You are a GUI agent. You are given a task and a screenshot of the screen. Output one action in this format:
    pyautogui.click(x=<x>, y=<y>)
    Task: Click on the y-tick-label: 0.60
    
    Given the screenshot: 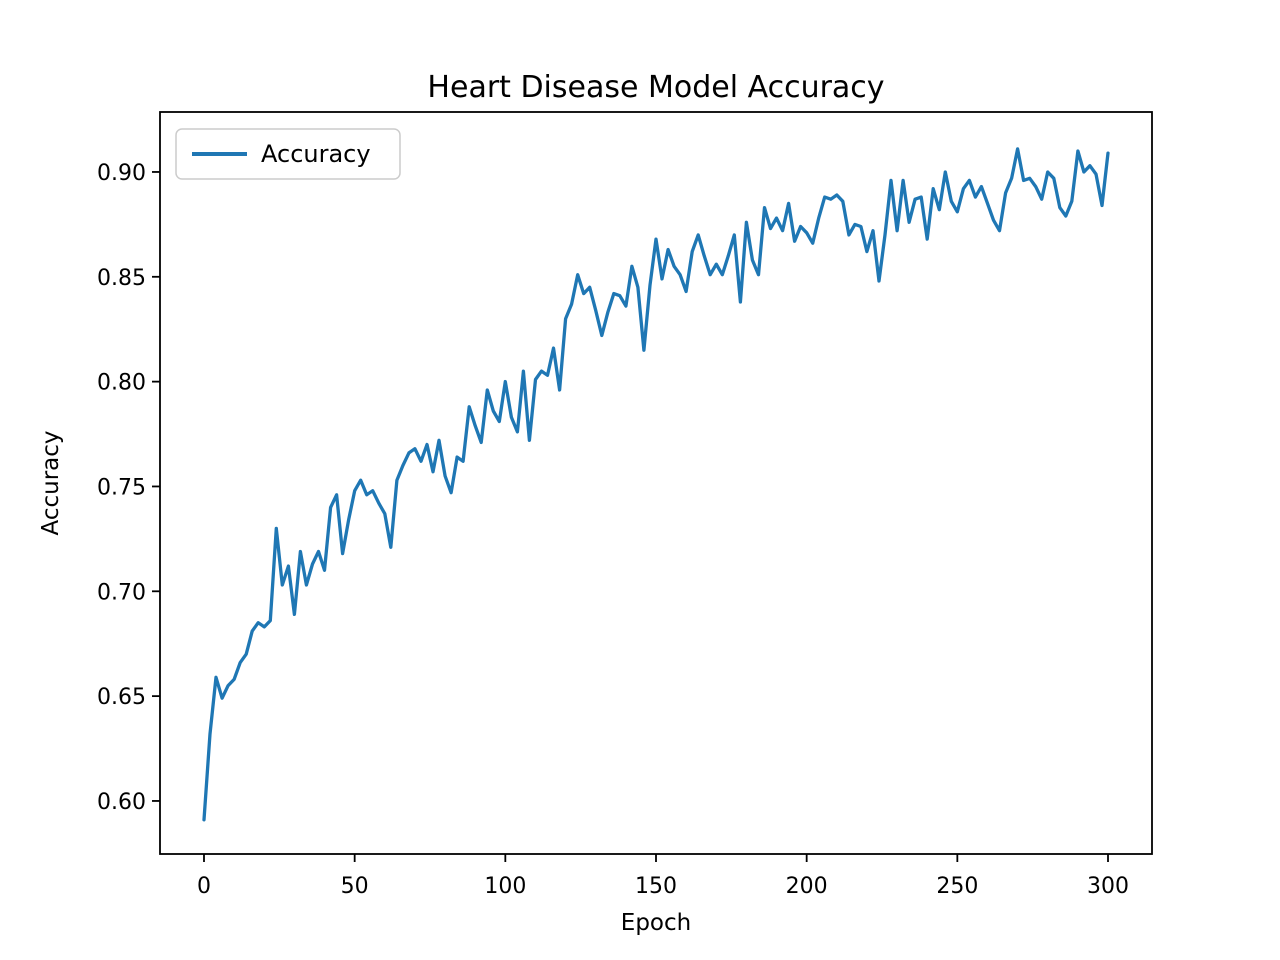 What is the action you would take?
    pyautogui.click(x=121, y=802)
    